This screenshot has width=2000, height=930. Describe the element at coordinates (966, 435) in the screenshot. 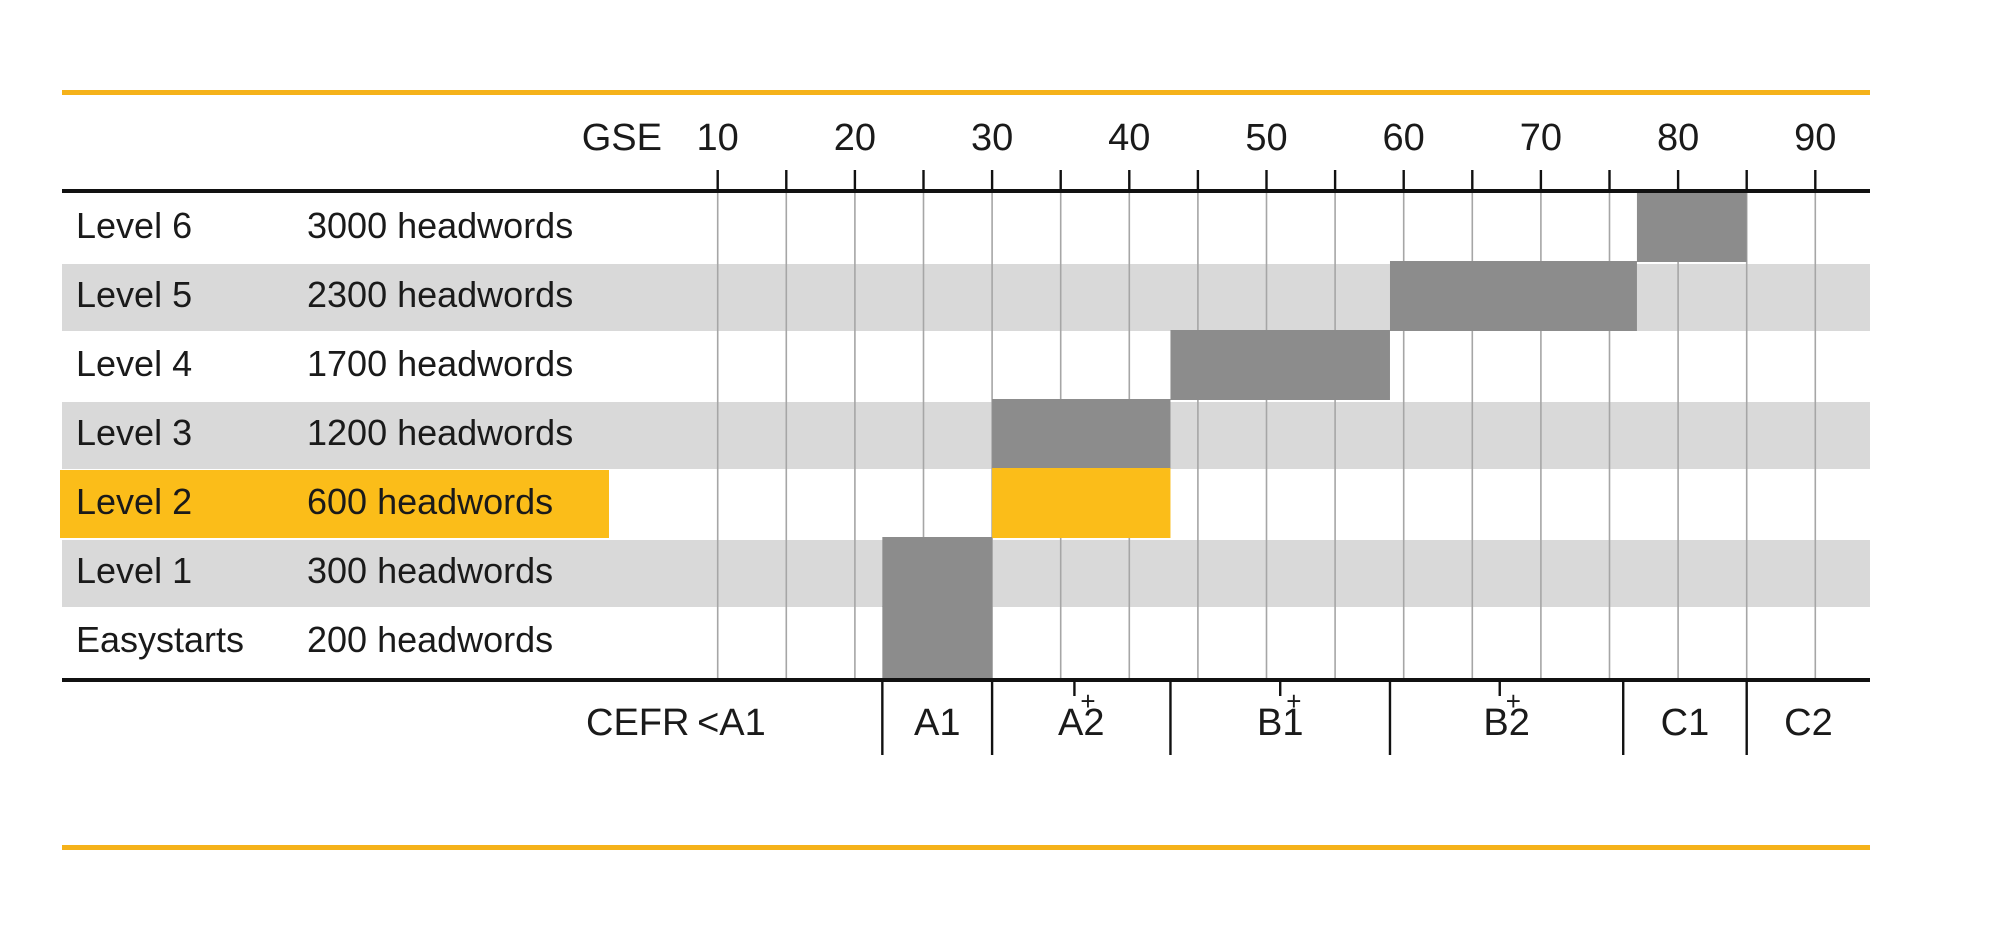

I see `row-stripe` at that location.